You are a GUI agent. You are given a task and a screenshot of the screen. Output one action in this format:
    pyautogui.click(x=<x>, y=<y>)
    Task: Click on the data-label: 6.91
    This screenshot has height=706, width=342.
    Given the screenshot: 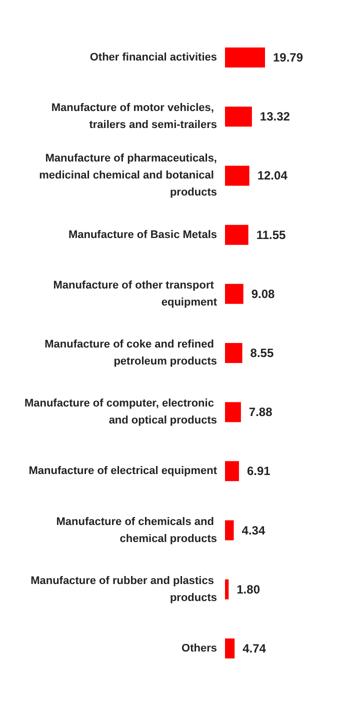 What is the action you would take?
    pyautogui.click(x=258, y=471)
    